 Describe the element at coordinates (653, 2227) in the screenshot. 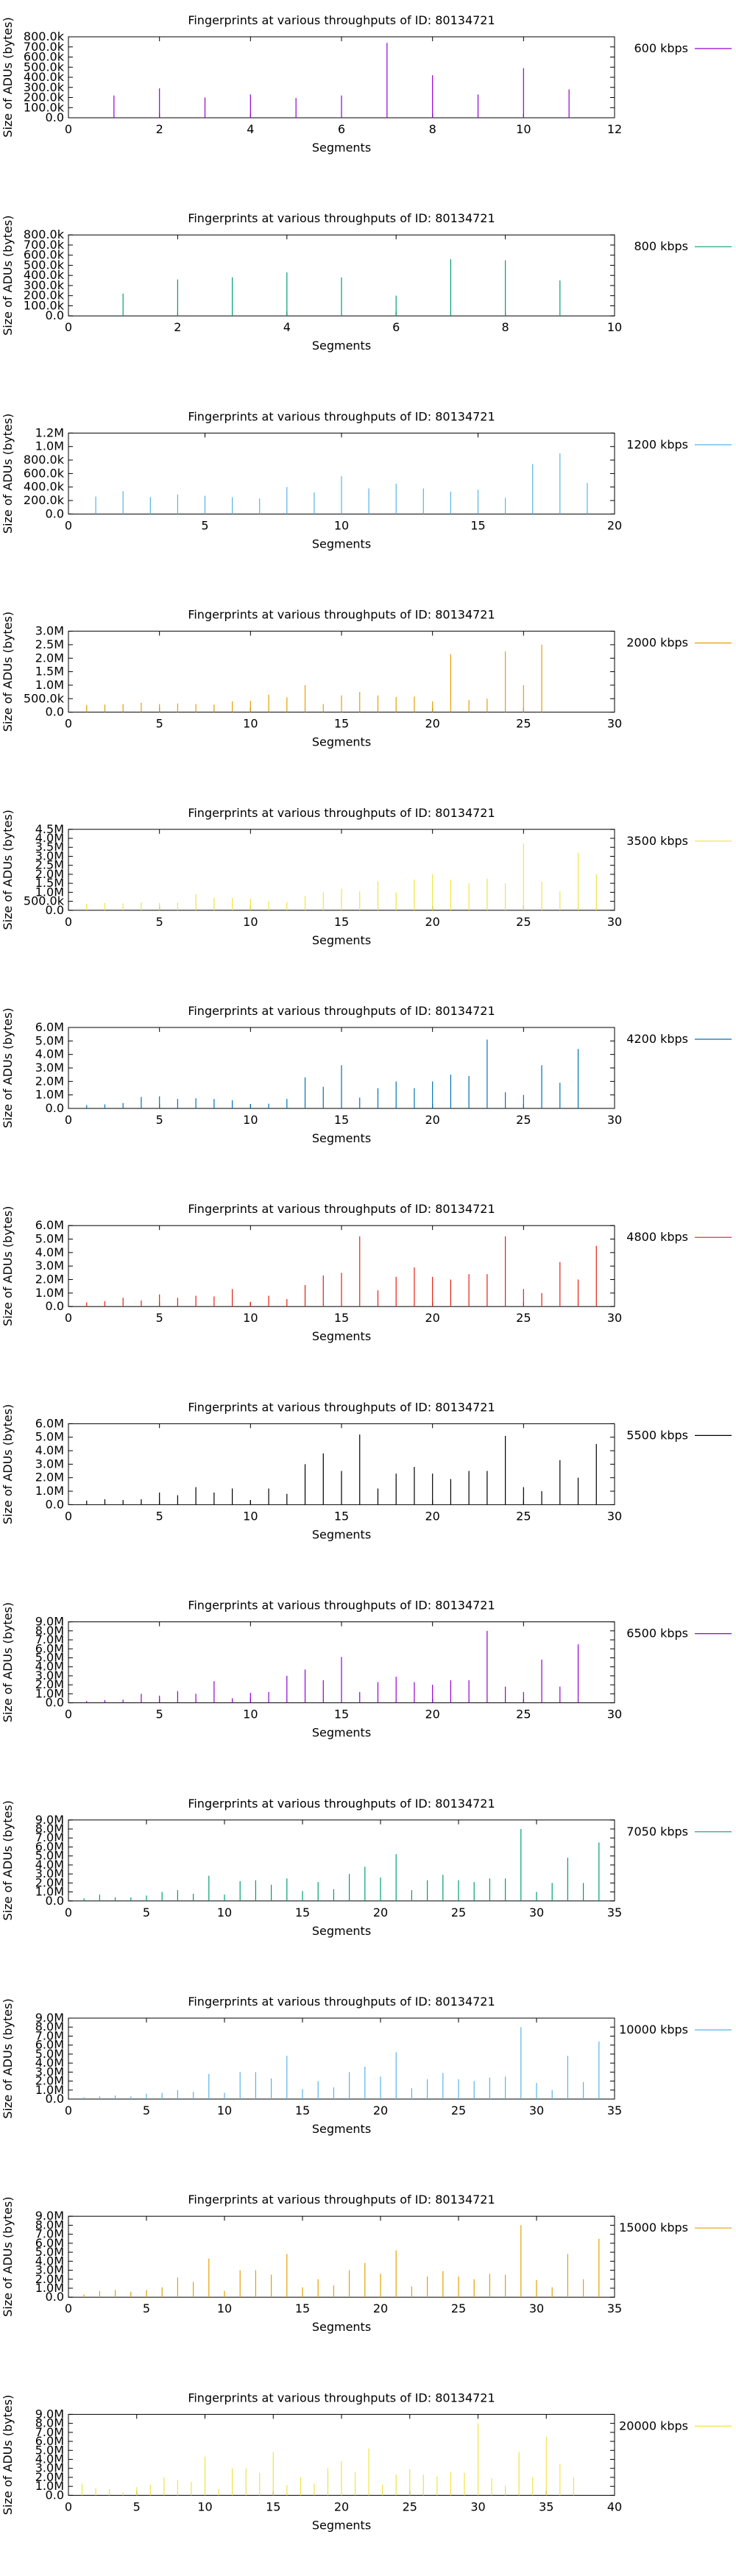

I see `legend-entry-label: 15000 kbps` at that location.